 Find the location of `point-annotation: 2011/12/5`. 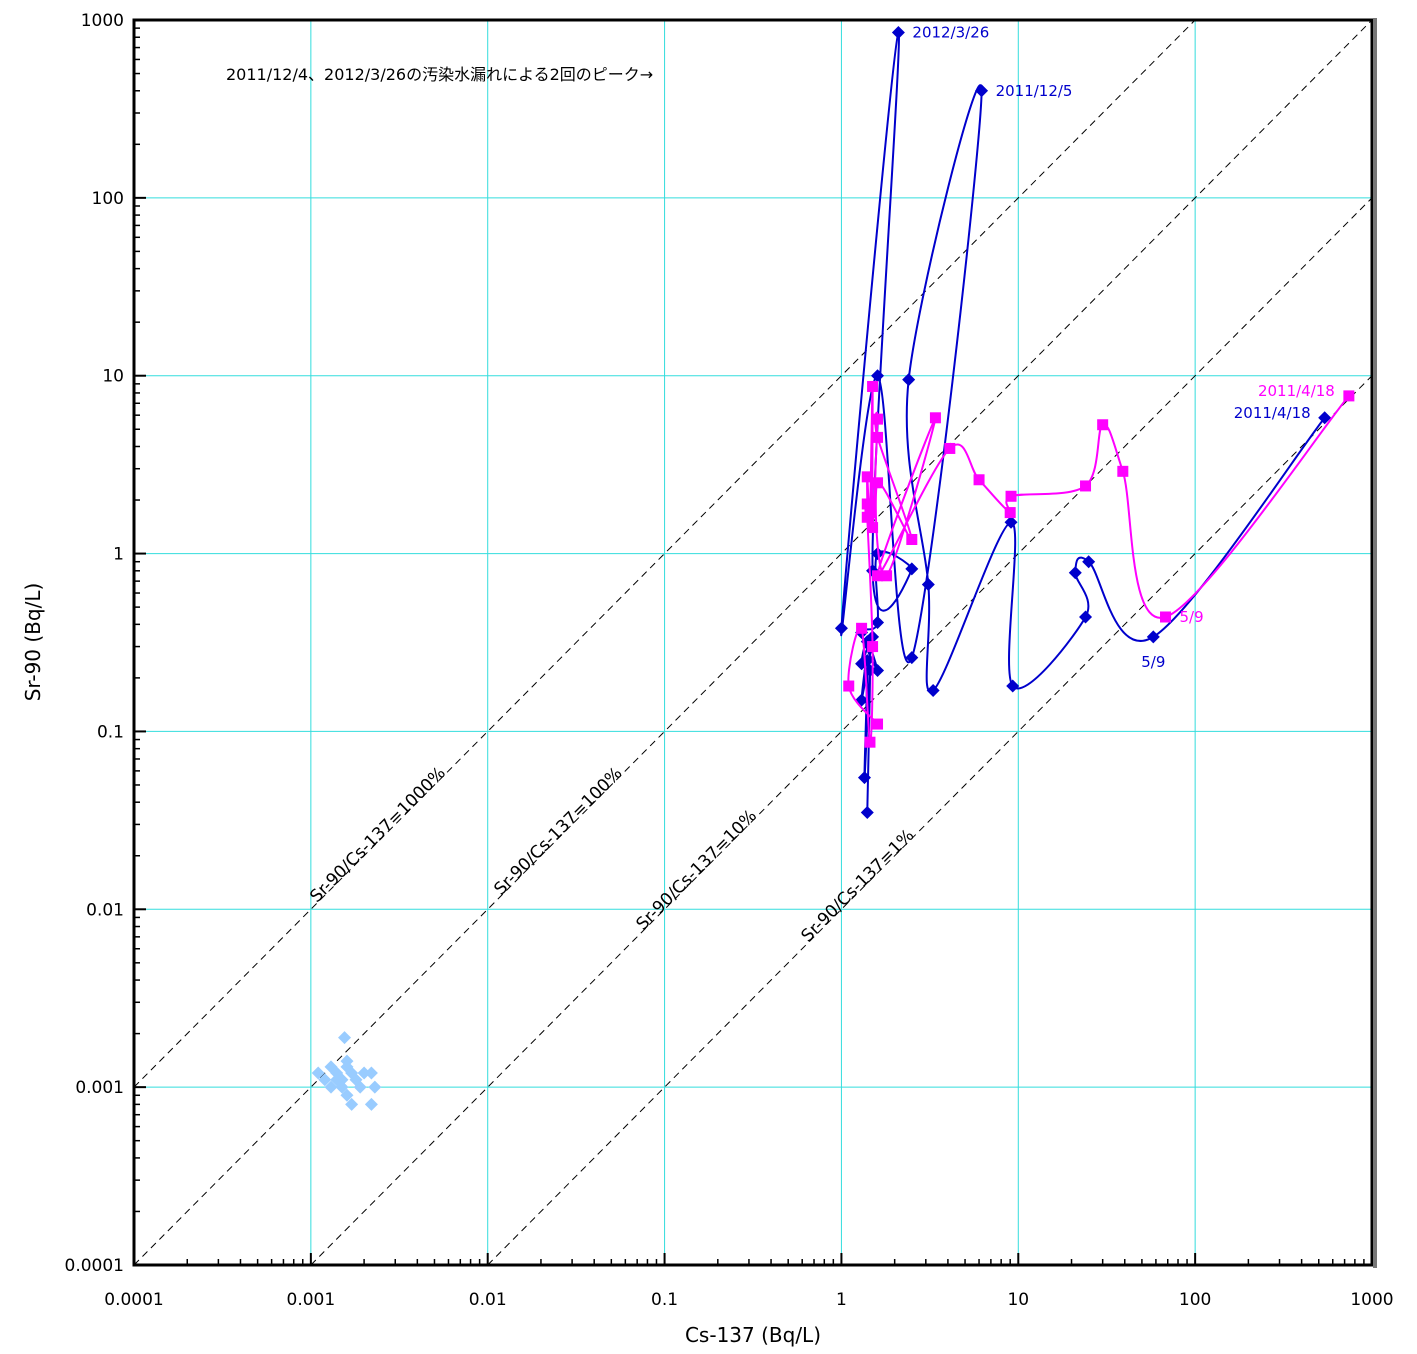

point-annotation: 2011/12/5 is located at coordinates (1034, 91).